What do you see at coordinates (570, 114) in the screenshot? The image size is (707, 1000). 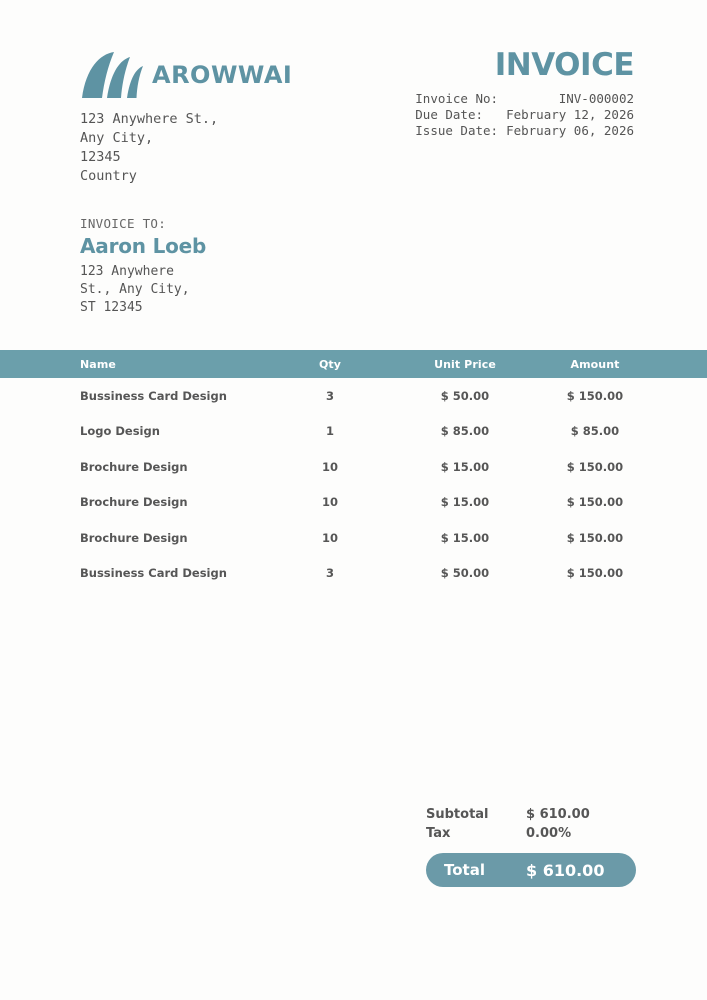 I see `invoice-meta-value: February 12, 2026` at bounding box center [570, 114].